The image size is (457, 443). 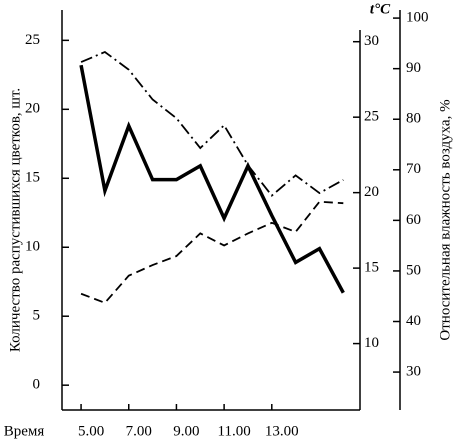 What do you see at coordinates (212, 252) in the screenshot?
I see `series-line` at bounding box center [212, 252].